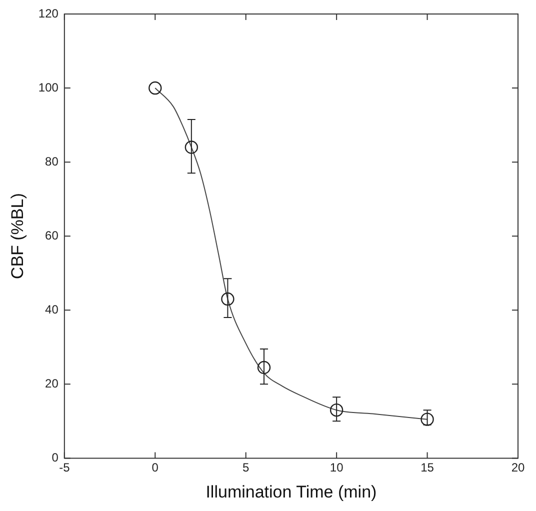  What do you see at coordinates (17, 236) in the screenshot?
I see `y-axis-title: CBF (%BL)` at bounding box center [17, 236].